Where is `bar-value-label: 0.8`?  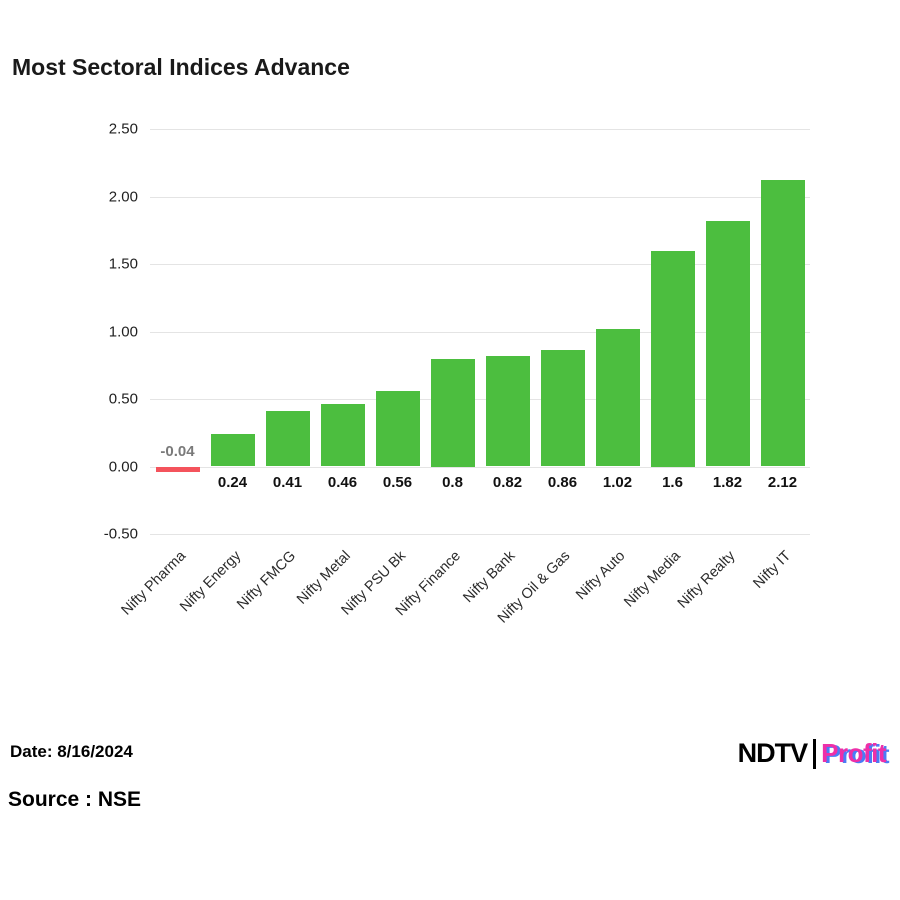 bar-value-label: 0.8 is located at coordinates (452, 482).